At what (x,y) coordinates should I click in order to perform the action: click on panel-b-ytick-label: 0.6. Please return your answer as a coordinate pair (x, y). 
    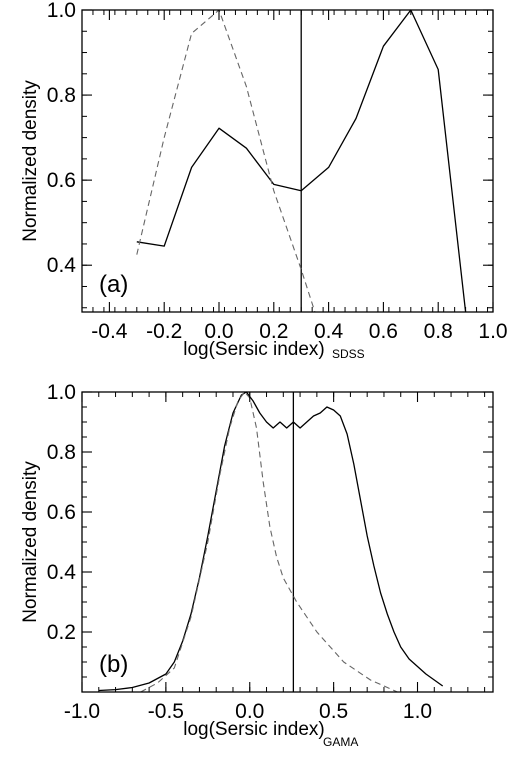
    Looking at the image, I should click on (61, 512).